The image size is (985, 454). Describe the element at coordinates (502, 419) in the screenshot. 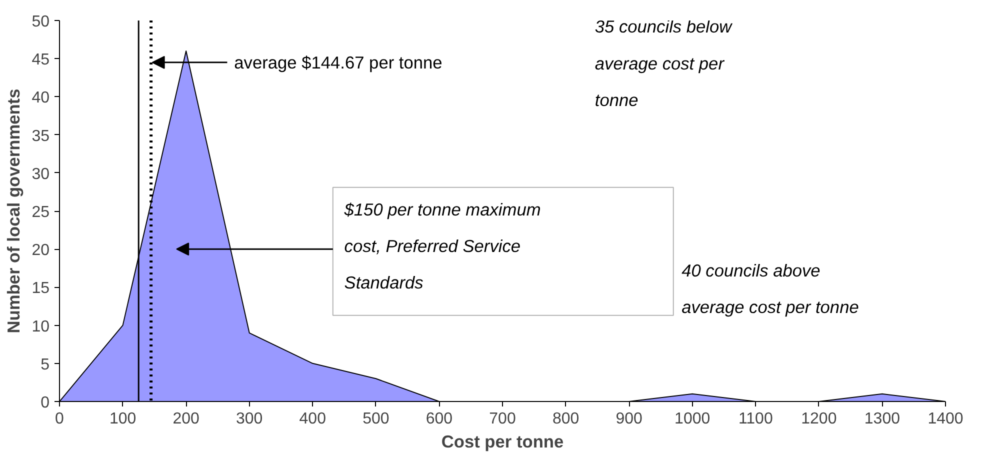

I see `x-tick-label: 700` at that location.